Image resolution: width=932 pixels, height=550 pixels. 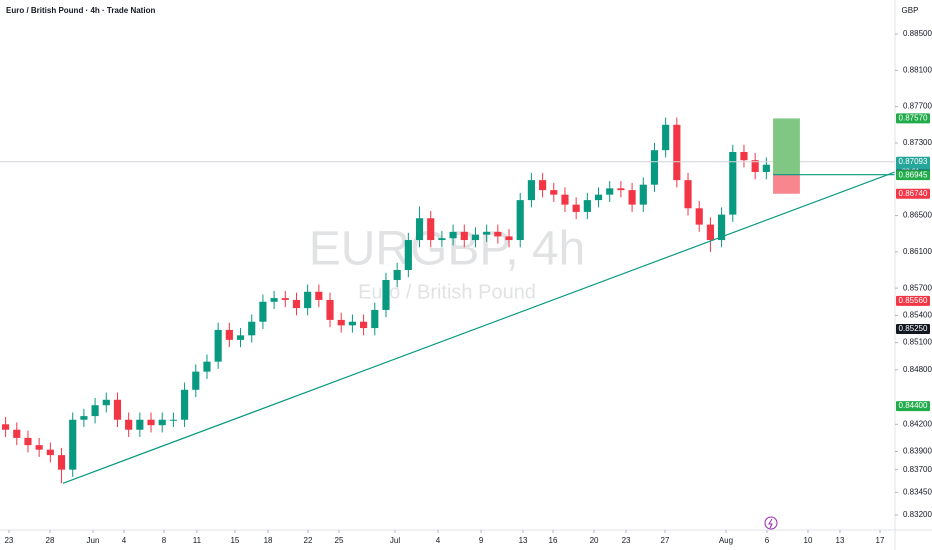 What do you see at coordinates (786, 184) in the screenshot?
I see `loss-zone` at bounding box center [786, 184].